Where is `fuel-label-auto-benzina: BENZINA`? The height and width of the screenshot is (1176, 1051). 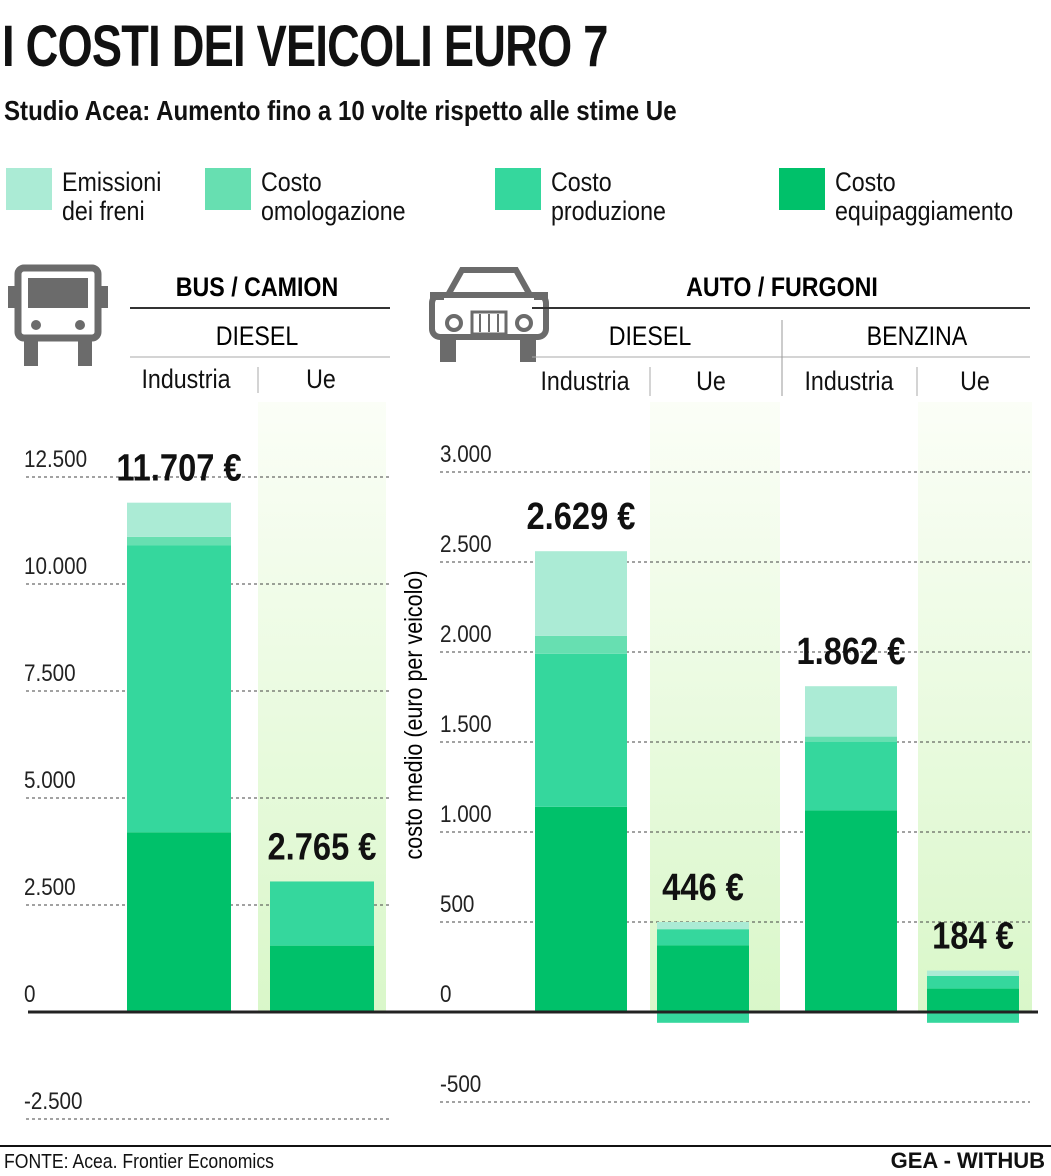
fuel-label-auto-benzina: BENZINA is located at coordinates (917, 336).